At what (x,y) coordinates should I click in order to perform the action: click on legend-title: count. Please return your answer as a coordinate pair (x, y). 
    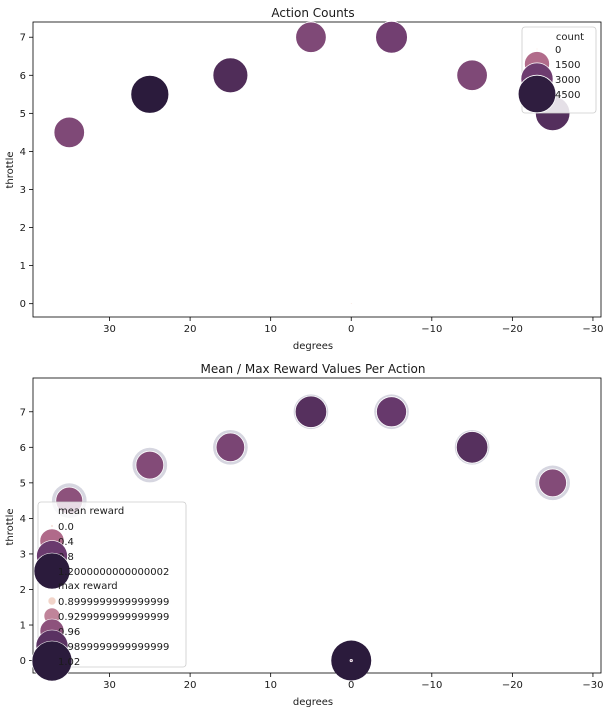
    Looking at the image, I should click on (570, 37).